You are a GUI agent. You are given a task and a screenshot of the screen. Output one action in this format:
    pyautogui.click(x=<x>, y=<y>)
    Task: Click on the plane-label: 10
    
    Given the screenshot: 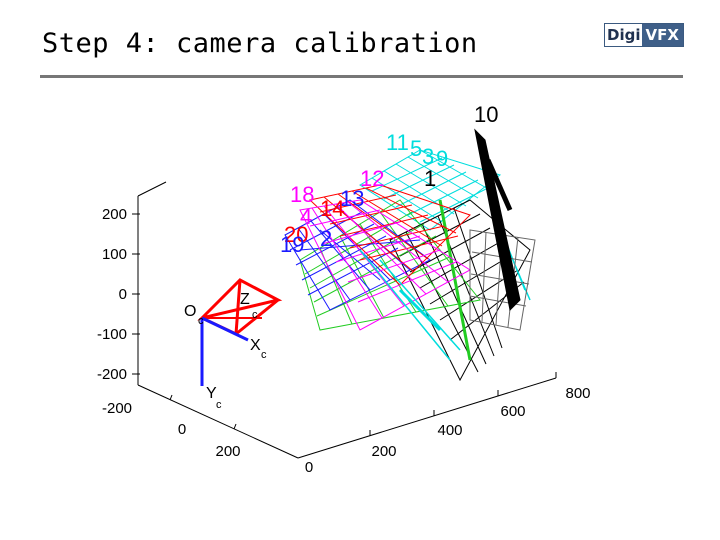 What is the action you would take?
    pyautogui.click(x=486, y=114)
    